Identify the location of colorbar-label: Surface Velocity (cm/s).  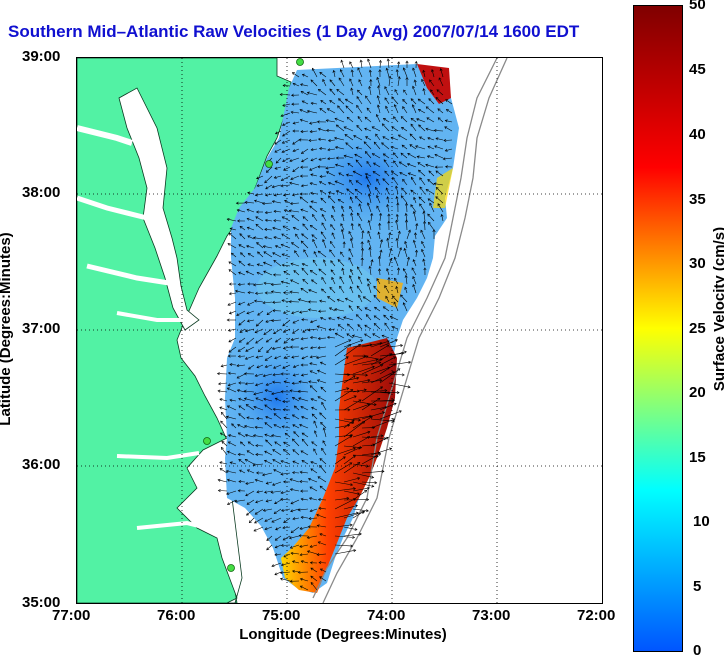
(717, 309).